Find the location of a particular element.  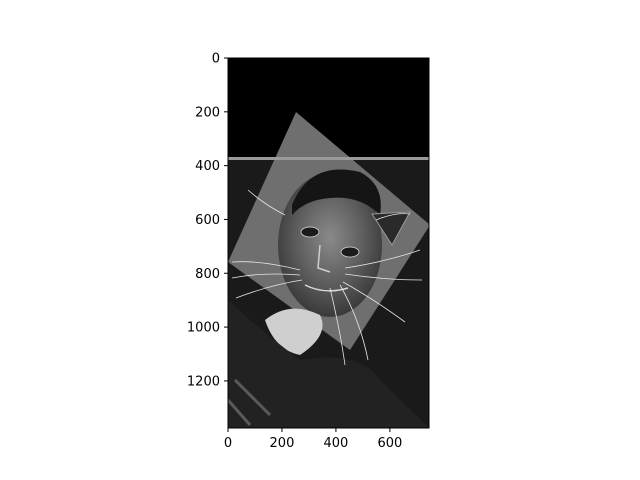

x-tick-label: 200 is located at coordinates (282, 443).